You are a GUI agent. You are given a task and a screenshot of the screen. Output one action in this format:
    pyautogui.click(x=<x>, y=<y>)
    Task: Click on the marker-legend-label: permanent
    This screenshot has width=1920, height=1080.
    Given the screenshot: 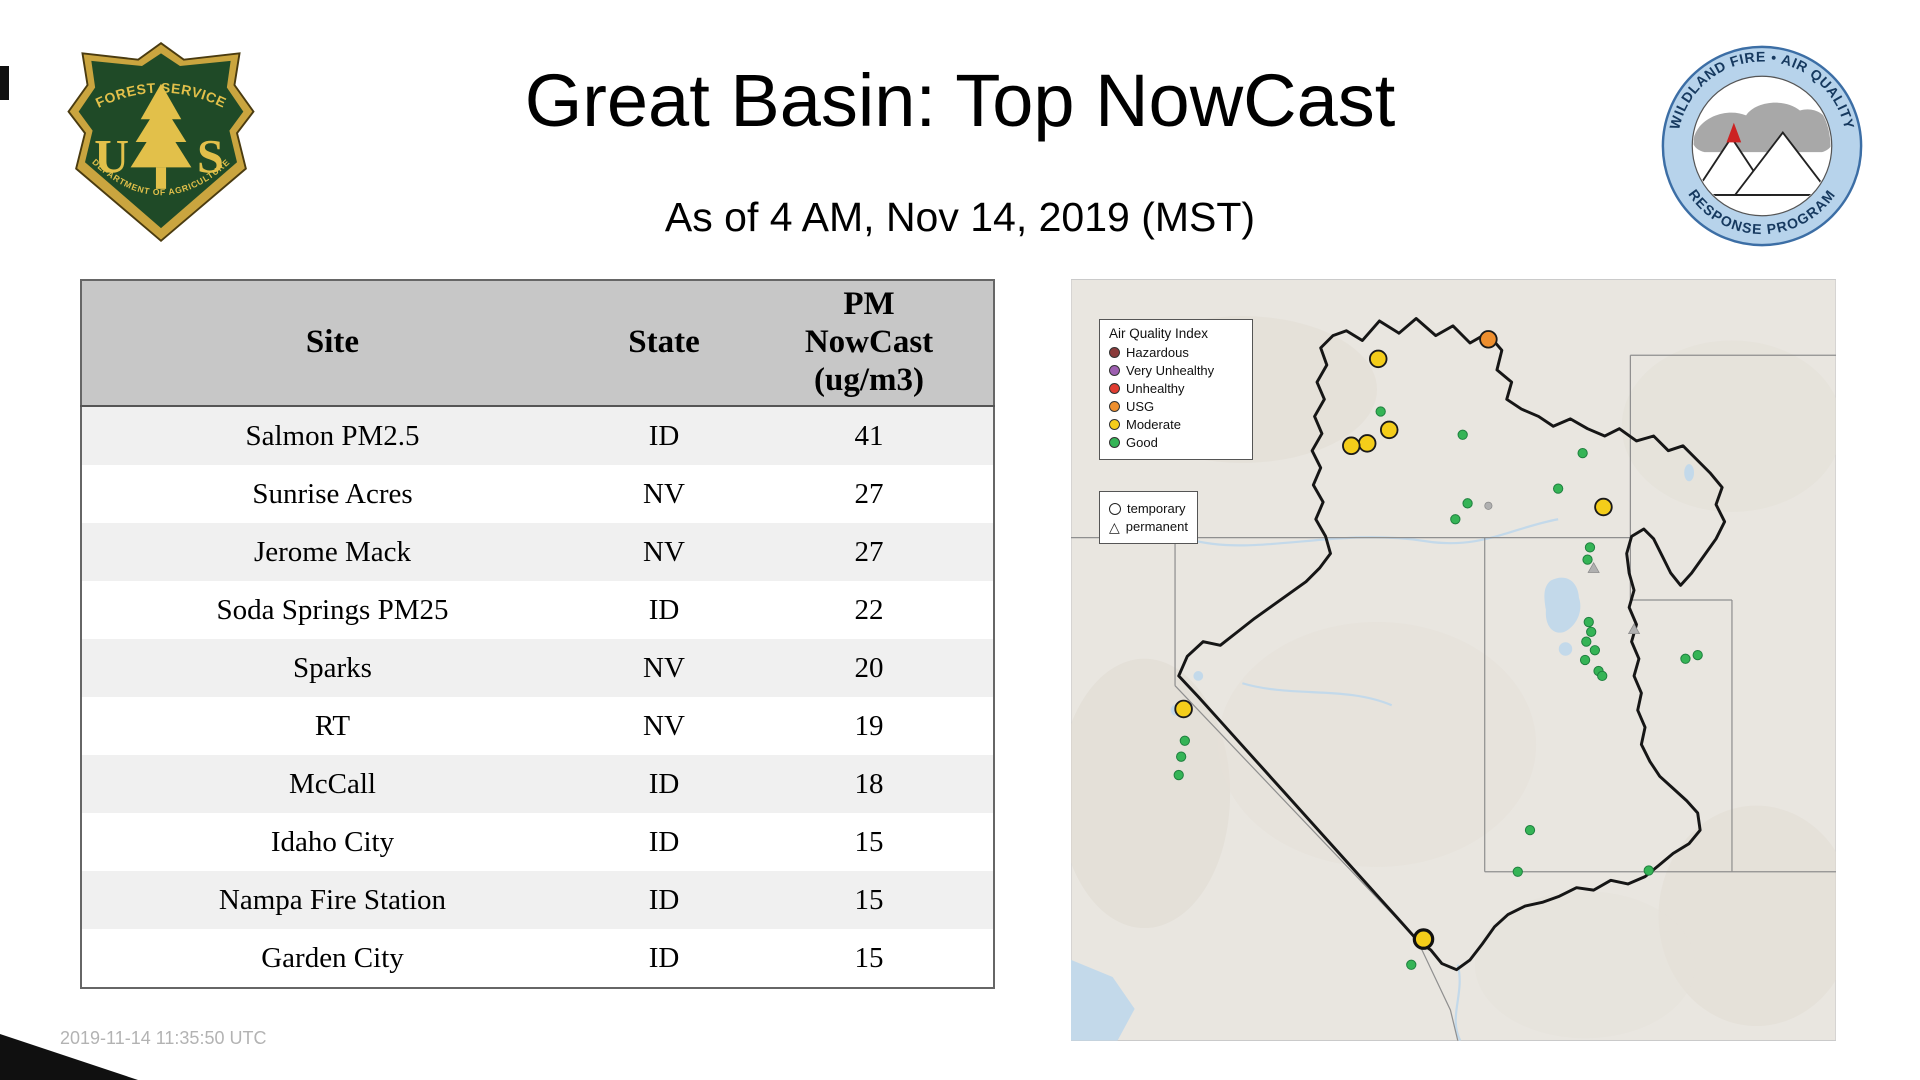 What is the action you would take?
    pyautogui.click(x=1156, y=526)
    